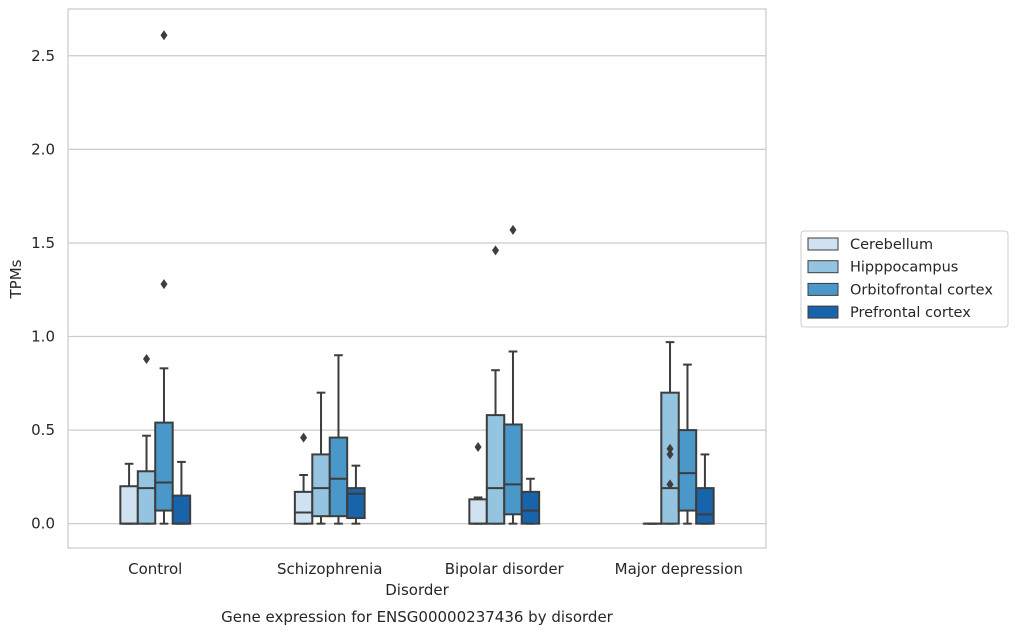 The image size is (1018, 634). What do you see at coordinates (43, 56) in the screenshot?
I see `y-tick-label: 2.5` at bounding box center [43, 56].